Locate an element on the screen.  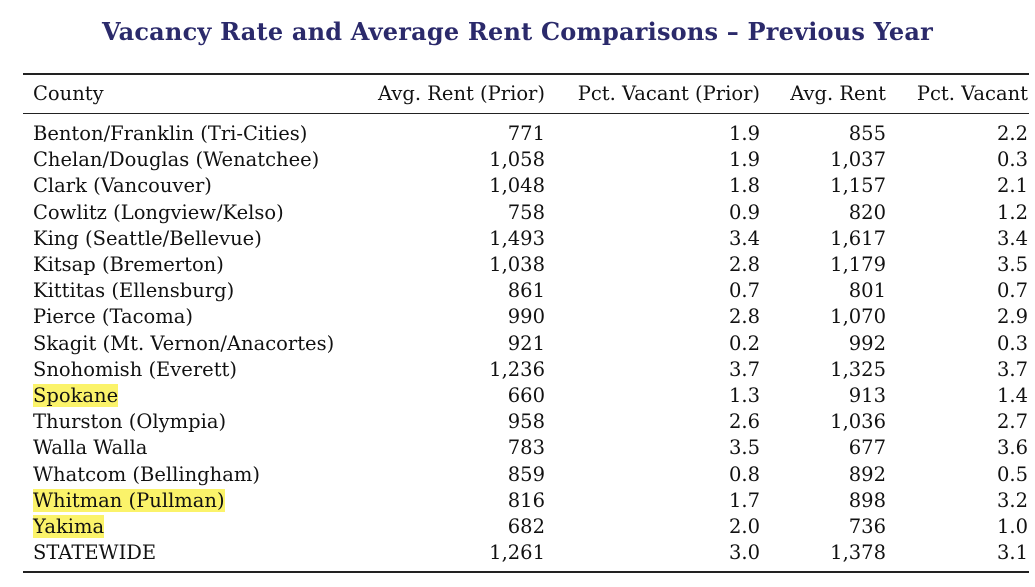
county-cell: Whitman (Pullman) is located at coordinates (193, 501).